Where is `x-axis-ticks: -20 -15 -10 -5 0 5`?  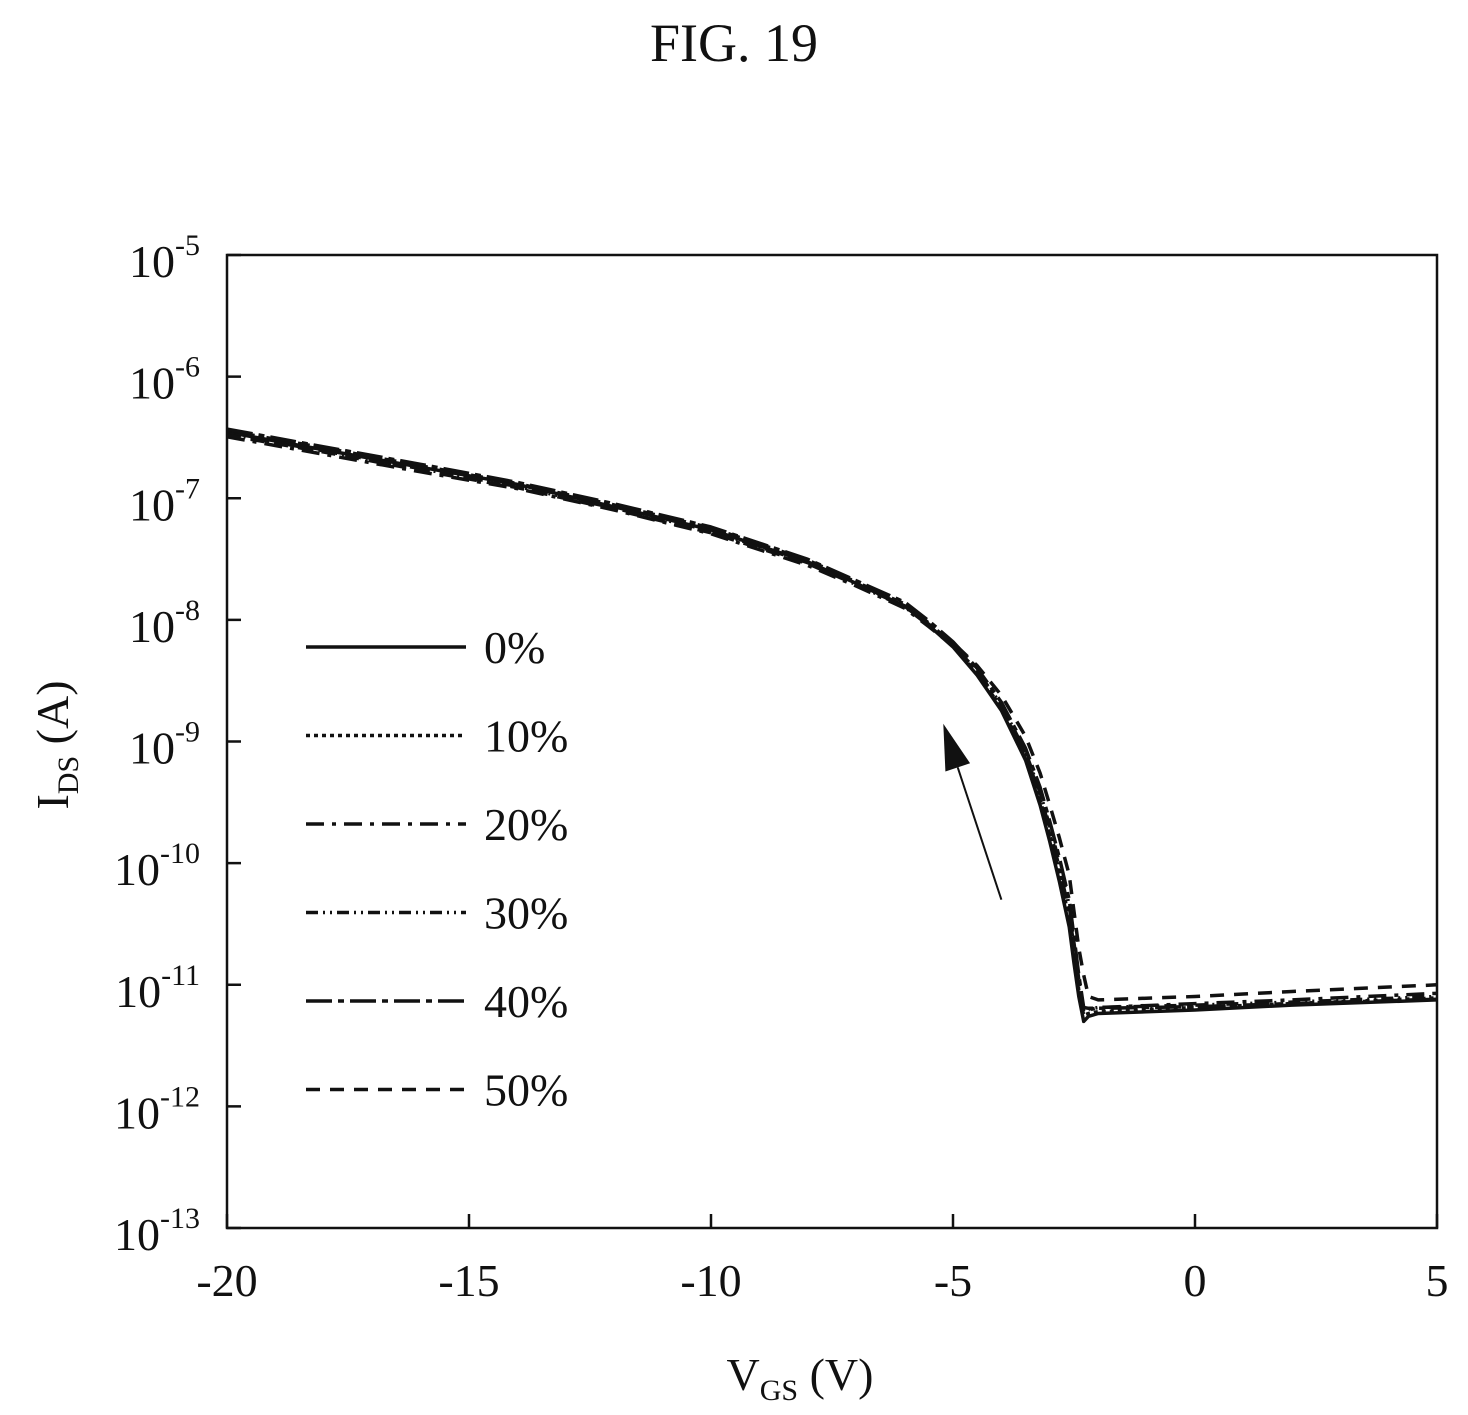
x-axis-ticks: -20 -15 -10 -5 0 5 is located at coordinates (822, 1260).